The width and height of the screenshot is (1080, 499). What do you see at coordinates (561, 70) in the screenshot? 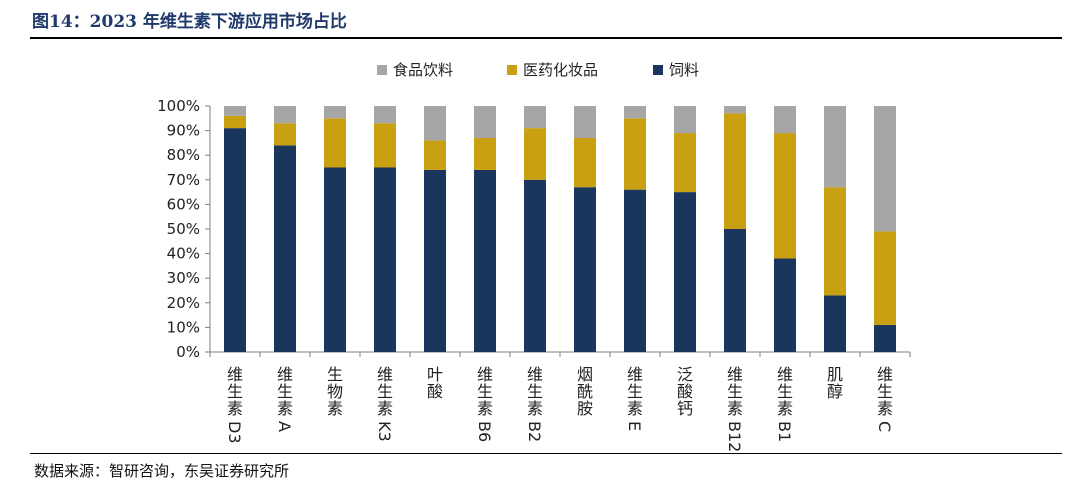
I see `legend-label: 医药化妆品` at bounding box center [561, 70].